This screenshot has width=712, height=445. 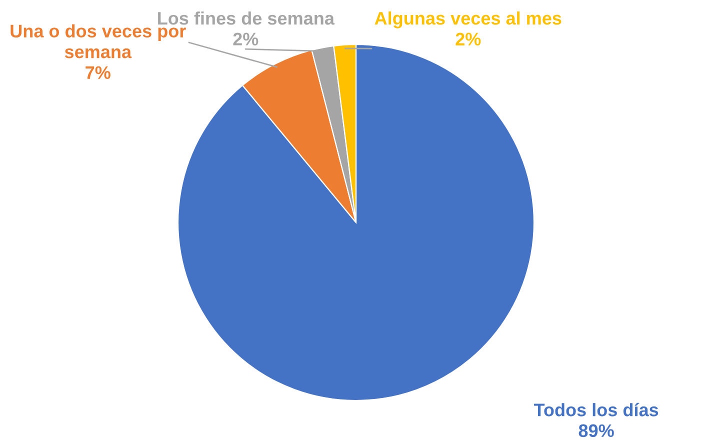 I want to click on slice-label: Una o dos veces por semana, so click(x=98, y=41).